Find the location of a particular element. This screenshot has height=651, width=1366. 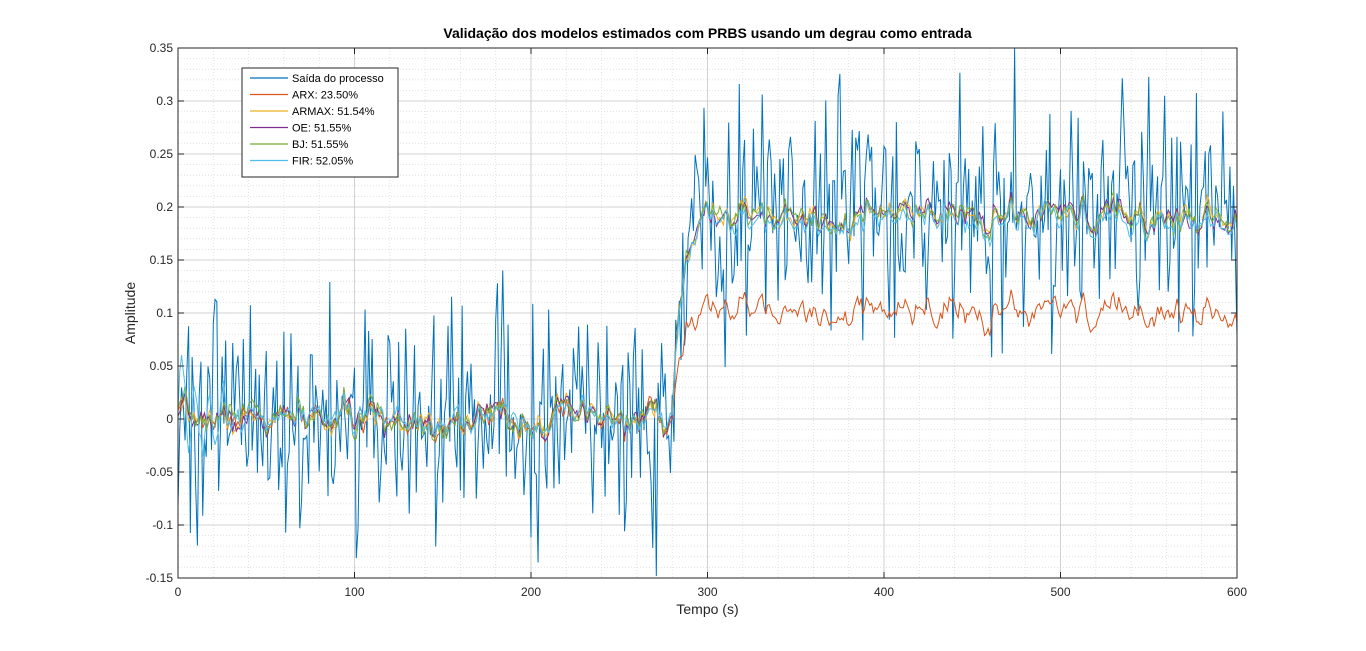

legend-entry: FIR: 52.05% is located at coordinates (322, 162).